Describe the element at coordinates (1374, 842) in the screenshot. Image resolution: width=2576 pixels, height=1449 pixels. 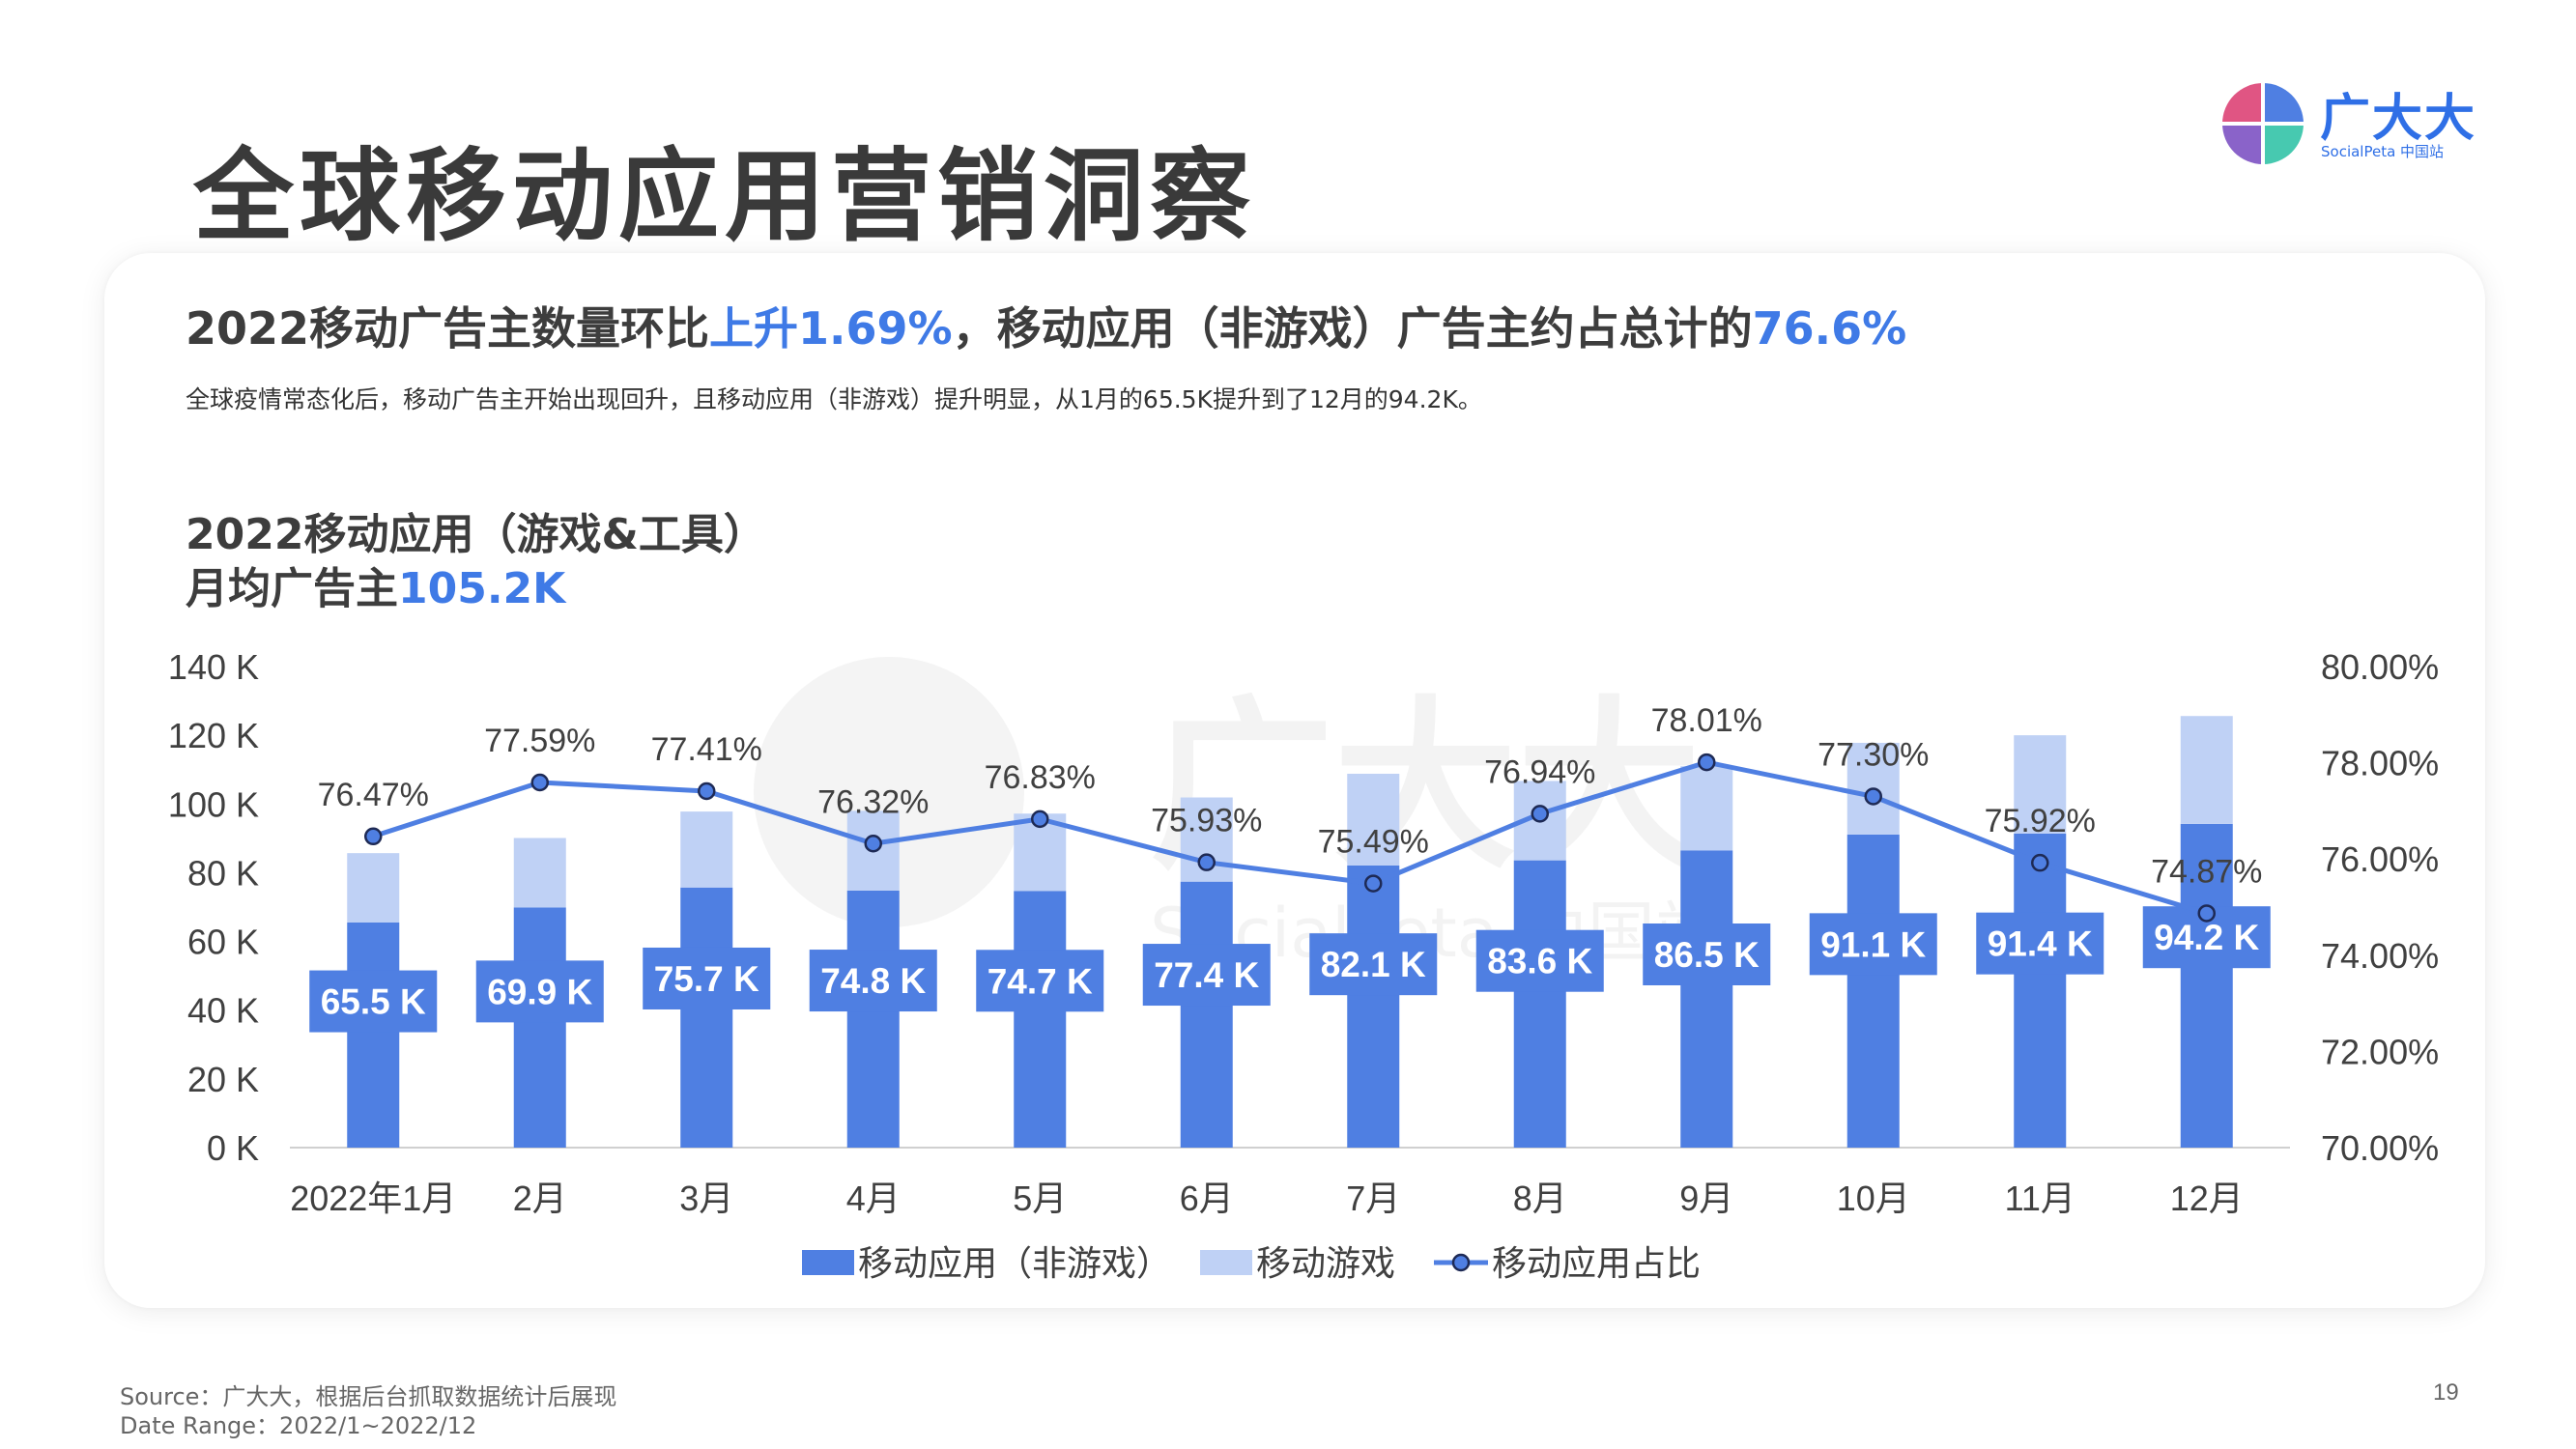
I see `share-value-label: 75.49%` at that location.